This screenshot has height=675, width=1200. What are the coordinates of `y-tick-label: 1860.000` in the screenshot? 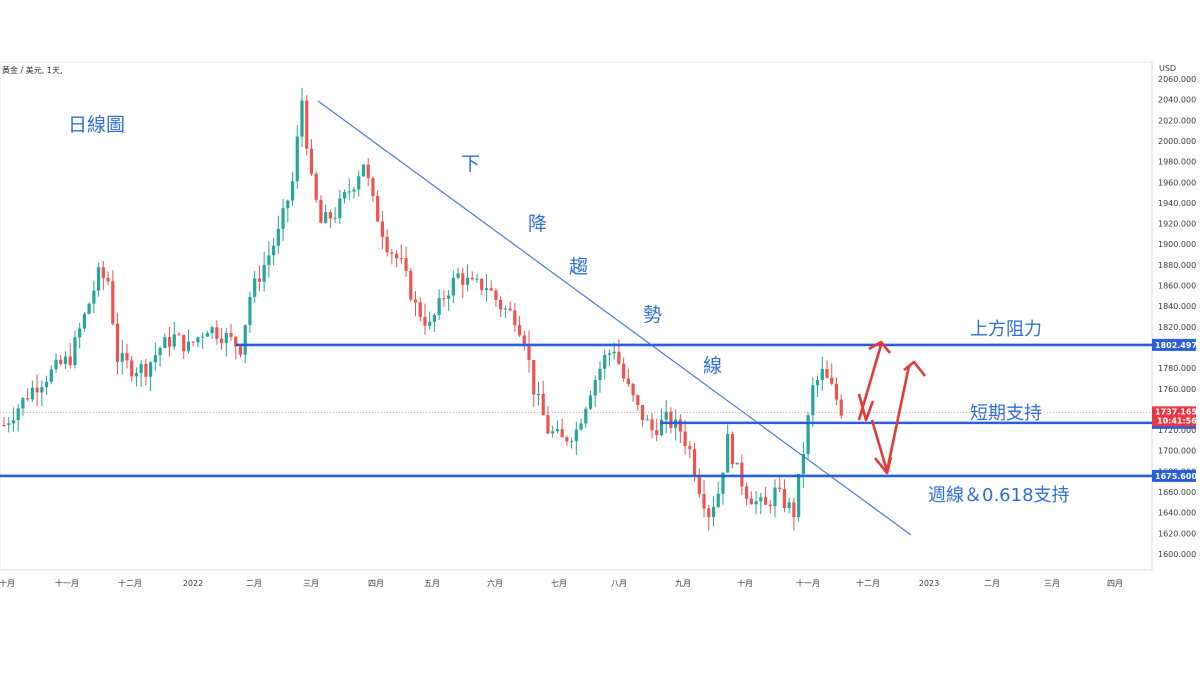 It's located at (1177, 286).